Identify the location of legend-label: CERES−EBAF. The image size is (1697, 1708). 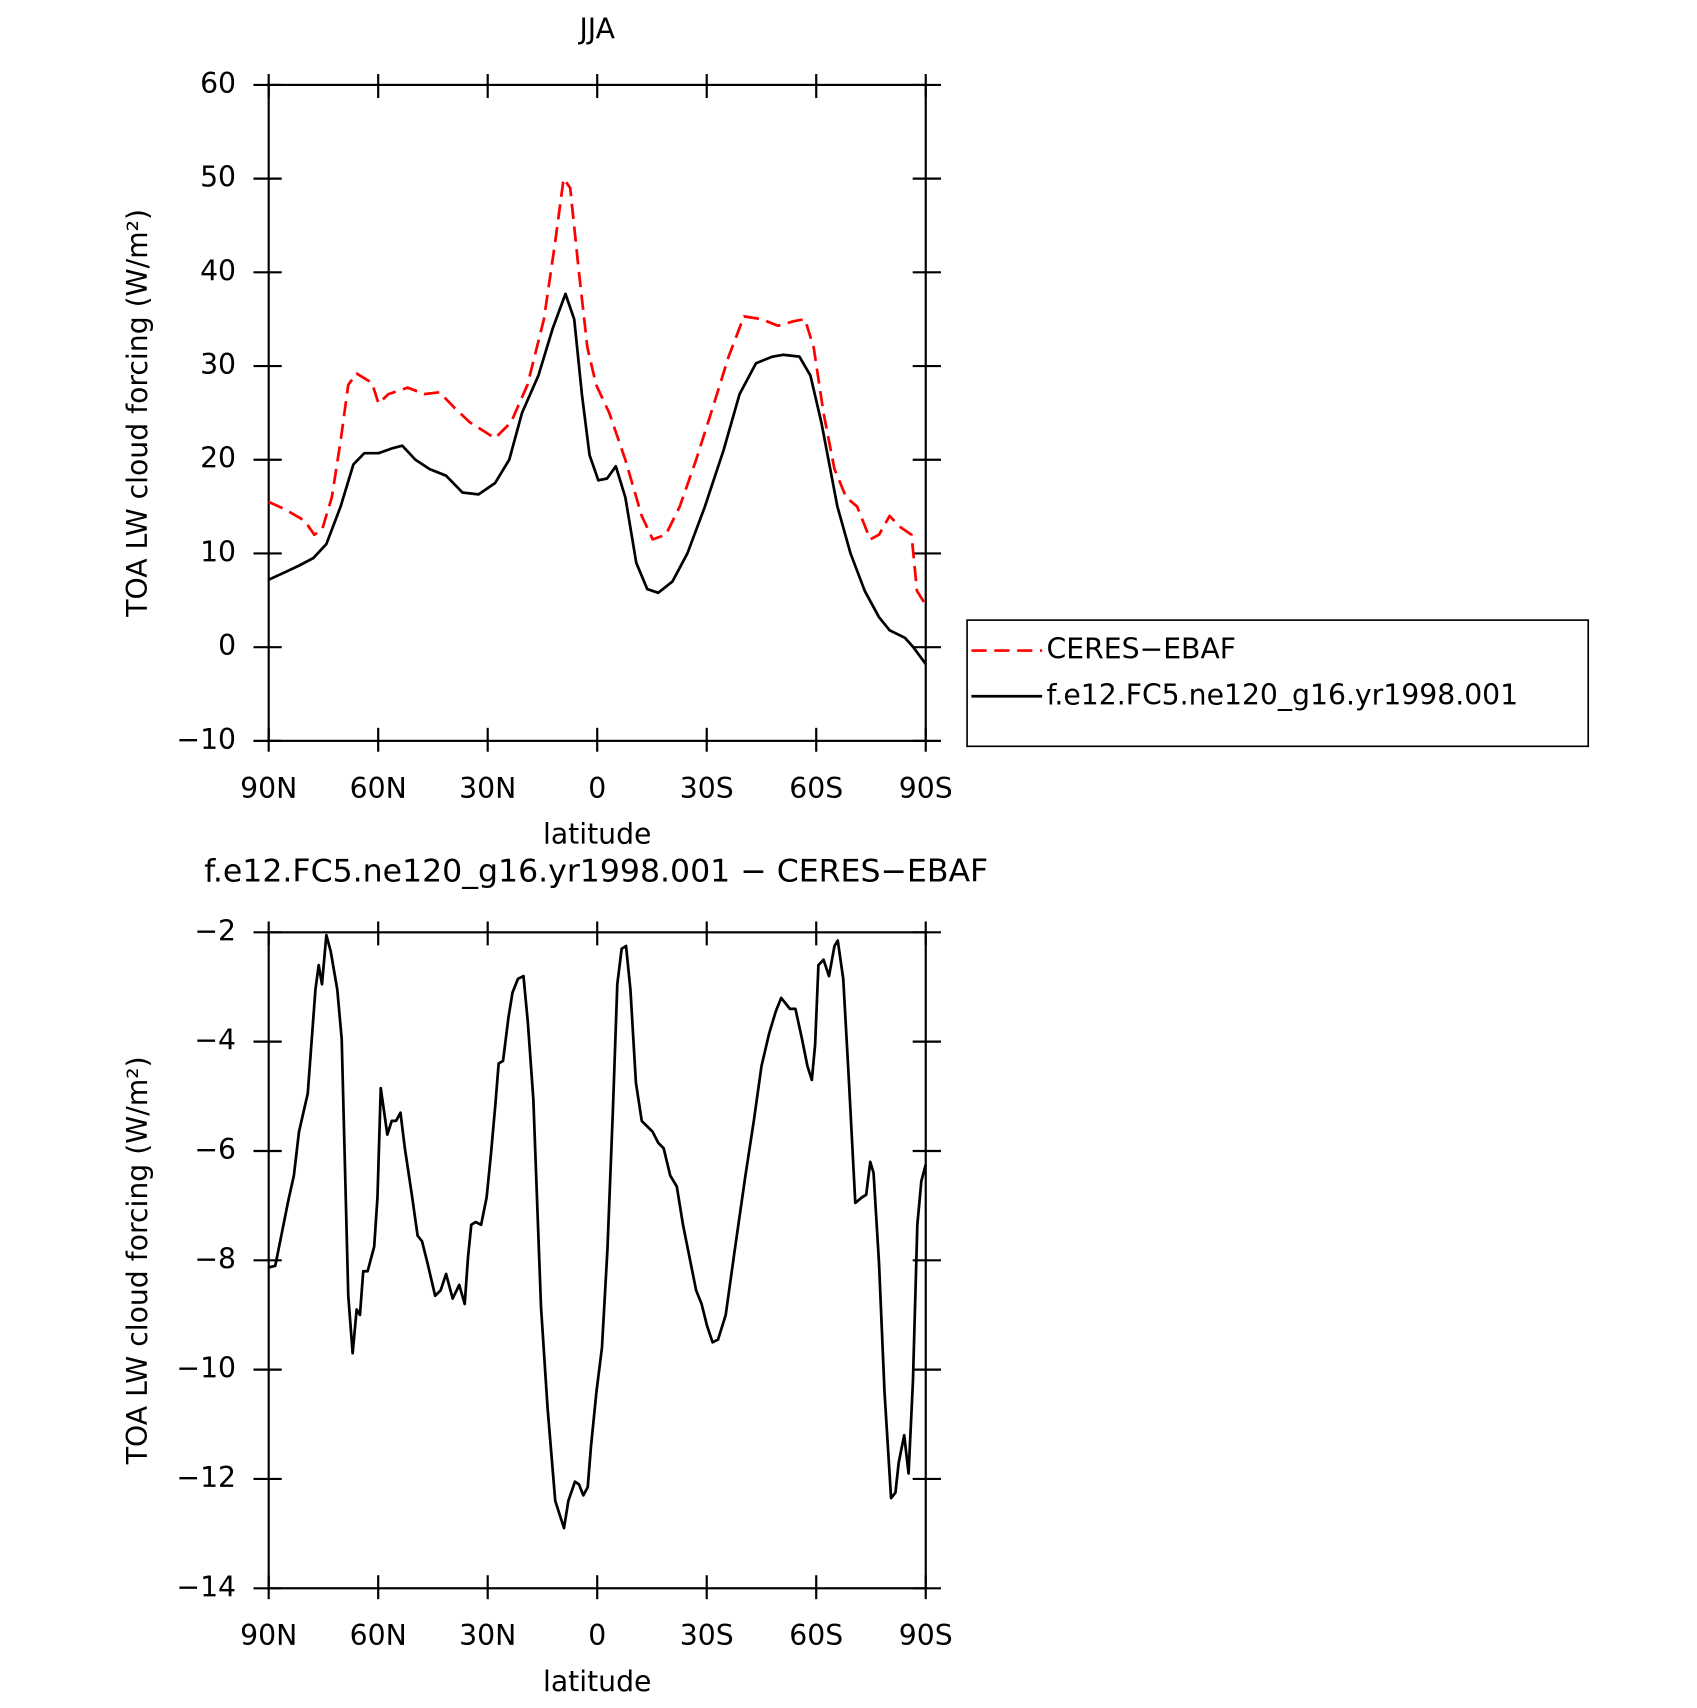
(1141, 649).